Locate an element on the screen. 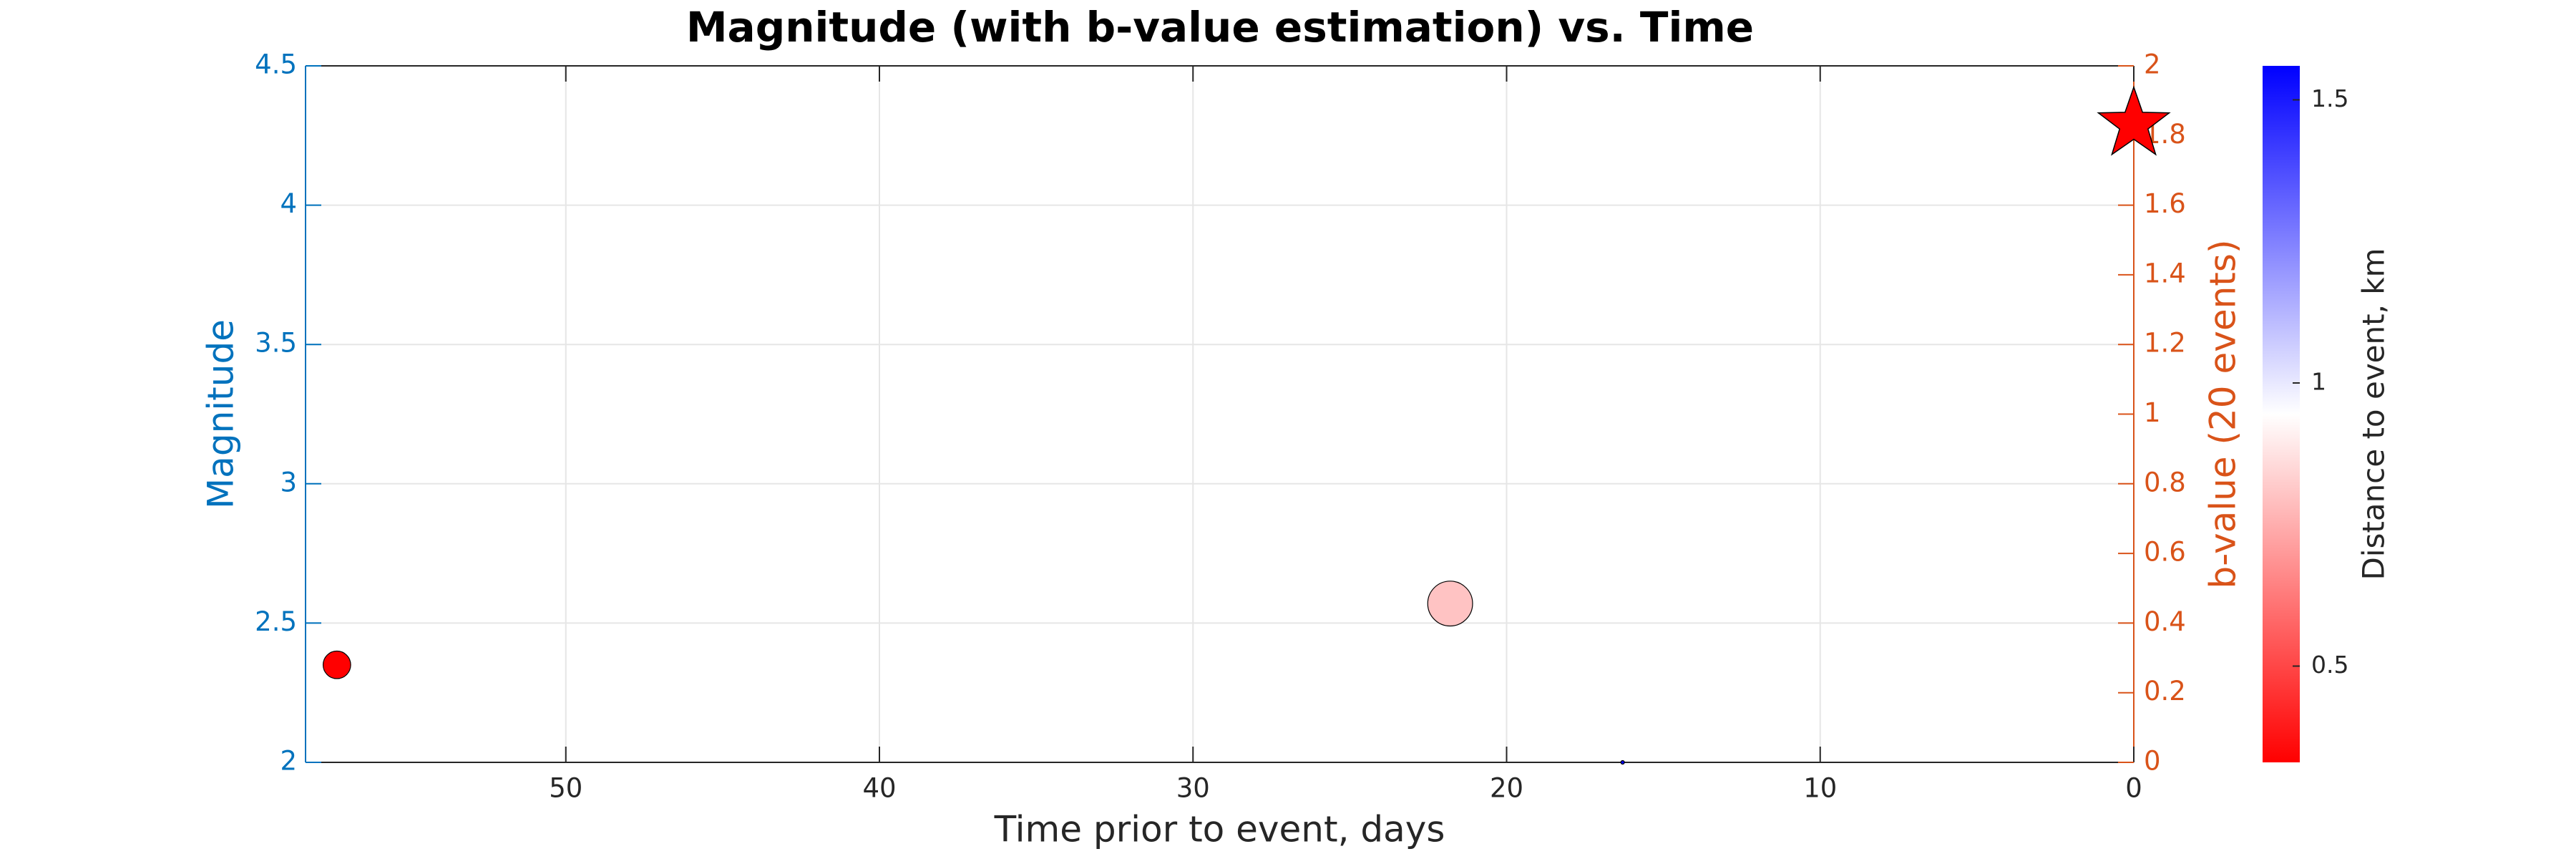 The height and width of the screenshot is (859, 2576). y2-tick-label: 2 is located at coordinates (2152, 64).